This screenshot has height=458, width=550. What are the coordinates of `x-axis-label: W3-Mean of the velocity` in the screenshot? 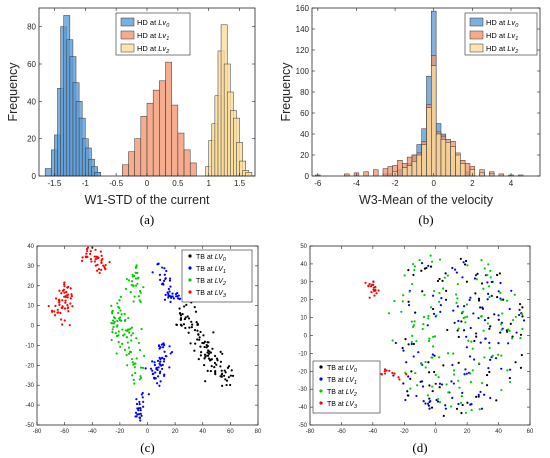 It's located at (426, 200).